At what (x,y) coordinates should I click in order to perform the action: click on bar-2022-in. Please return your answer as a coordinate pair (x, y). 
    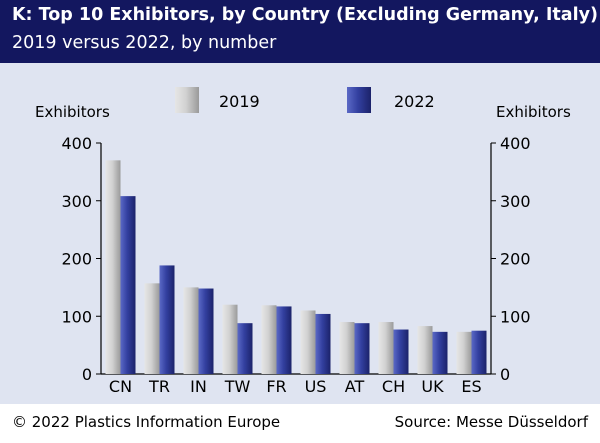
    Looking at the image, I should click on (206, 331).